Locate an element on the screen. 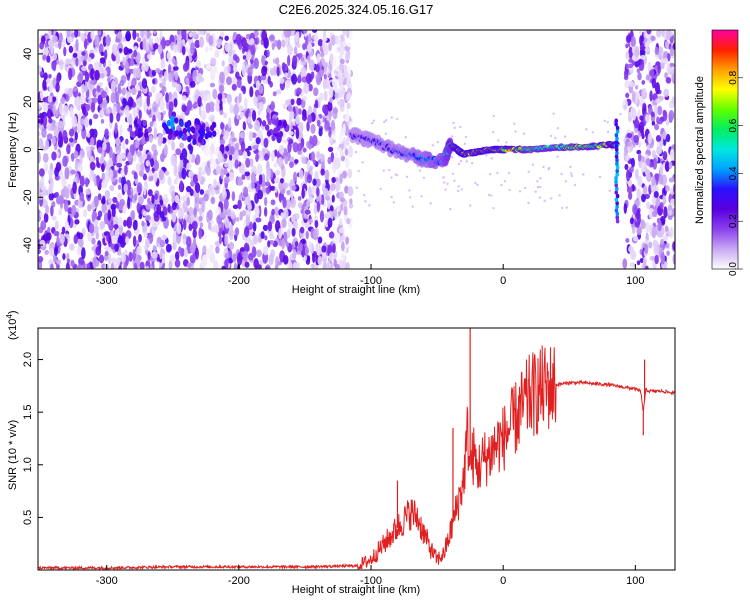  y-tick-label: -40 is located at coordinates (28, 245).